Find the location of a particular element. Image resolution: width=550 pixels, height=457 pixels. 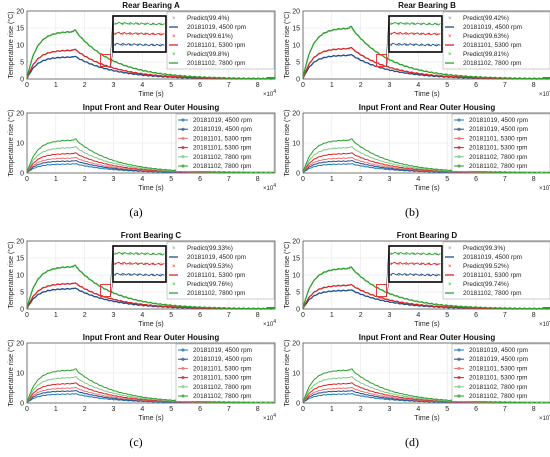

bearing-chart-x-tick-label: 2 is located at coordinates (85, 315).